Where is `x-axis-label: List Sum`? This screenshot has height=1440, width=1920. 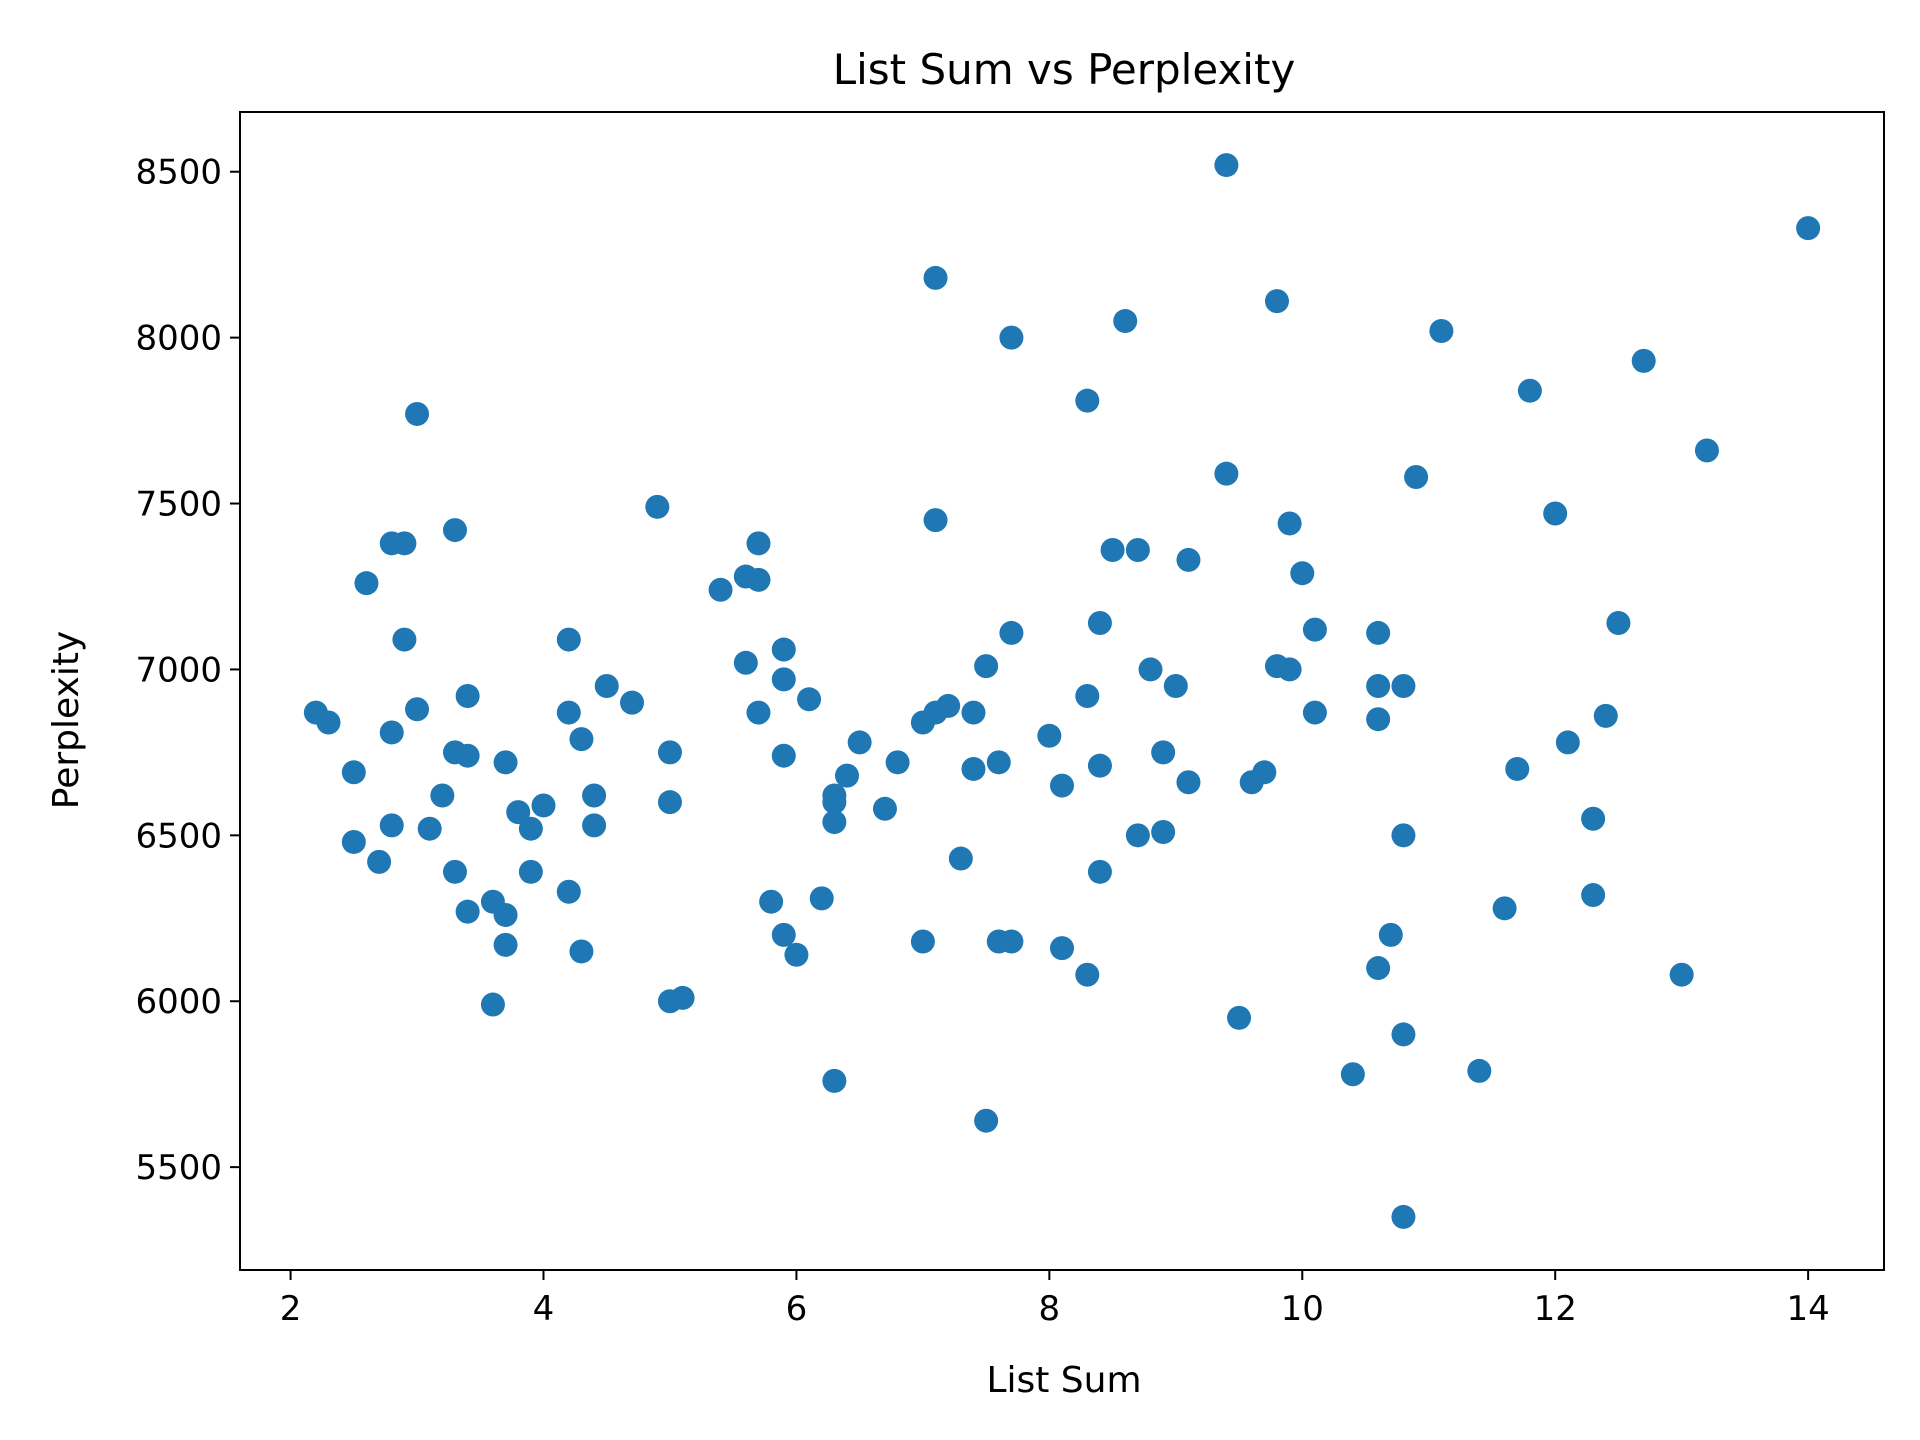 x-axis-label: List Sum is located at coordinates (1063, 1380).